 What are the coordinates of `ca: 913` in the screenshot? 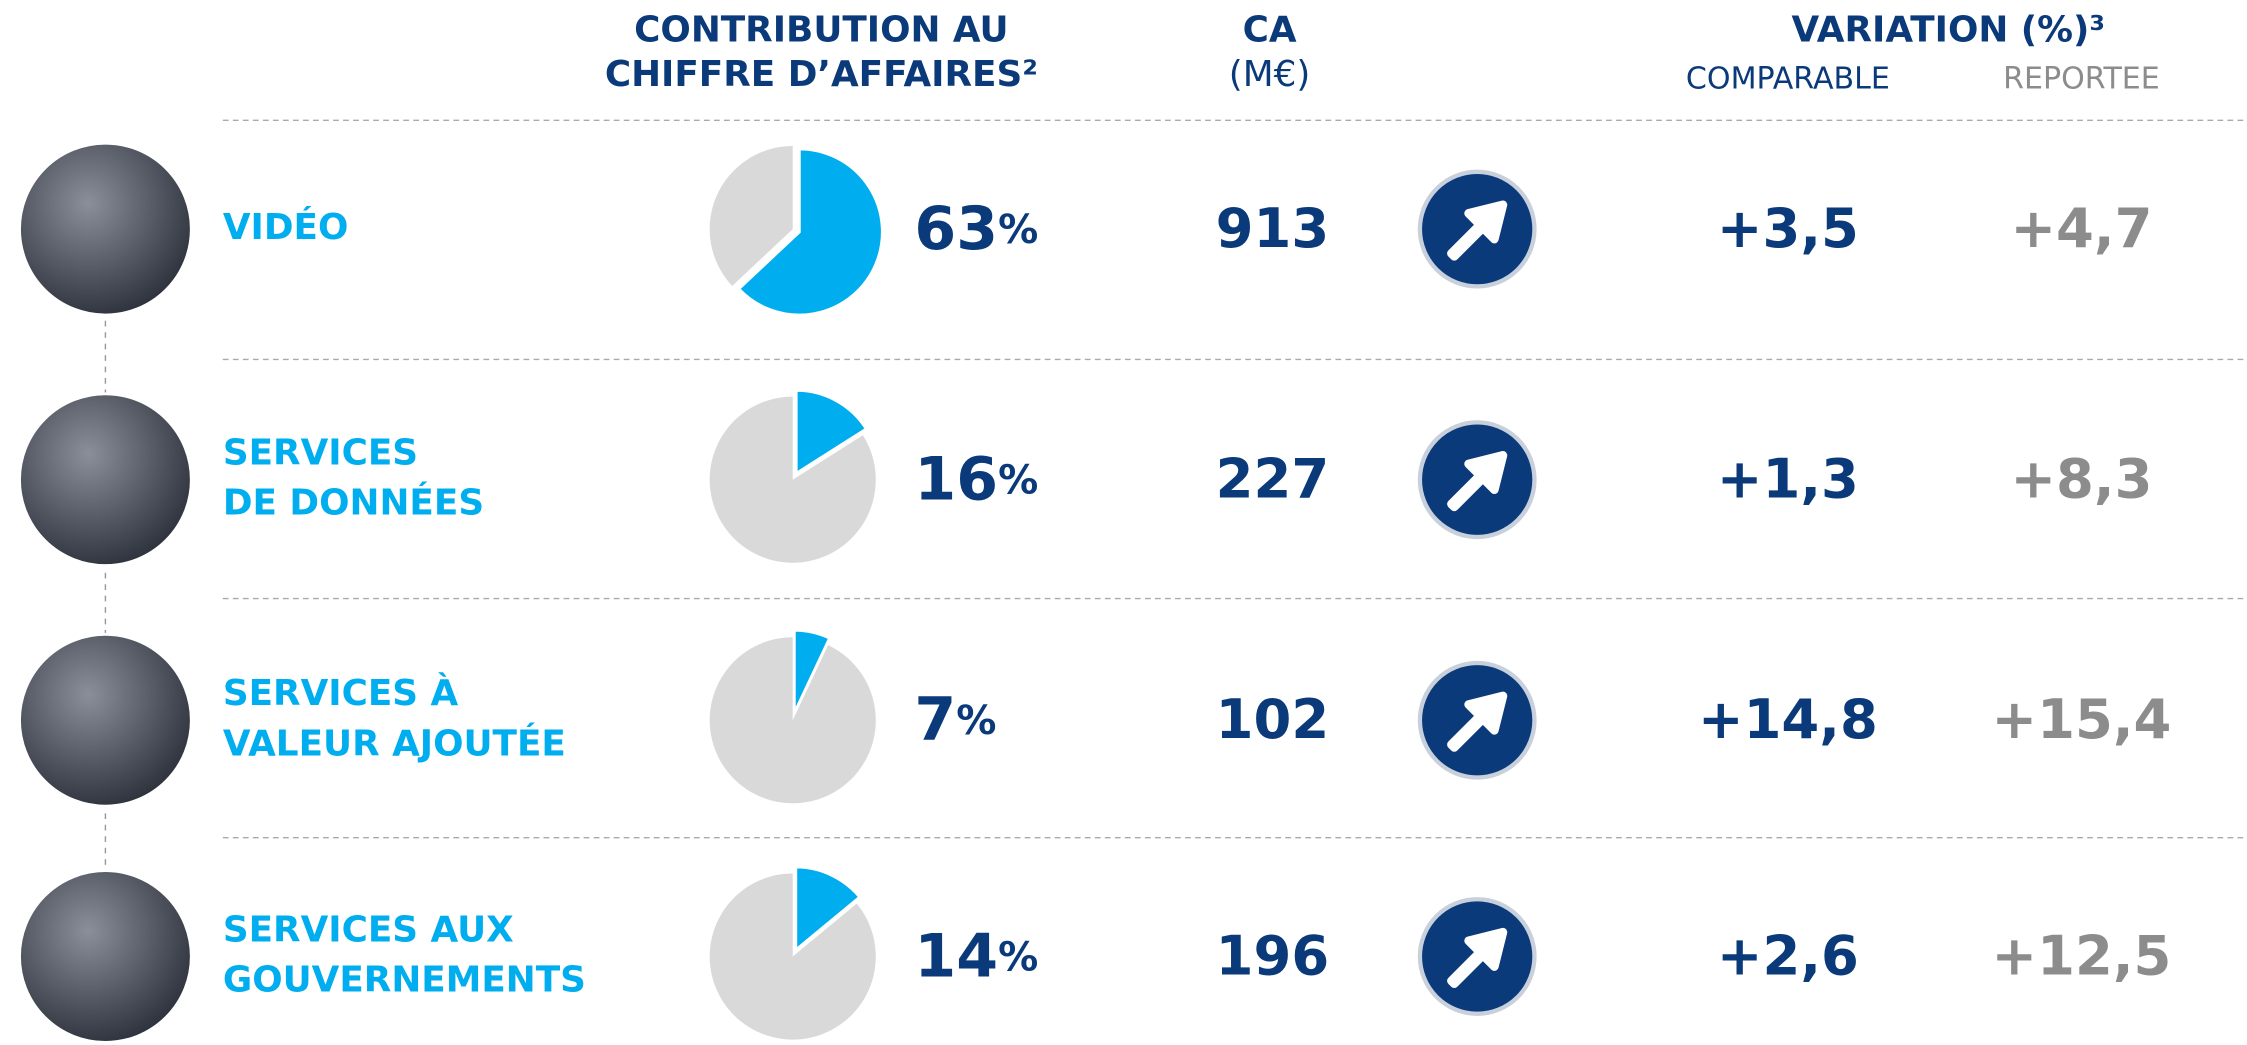 It's located at (1273, 228).